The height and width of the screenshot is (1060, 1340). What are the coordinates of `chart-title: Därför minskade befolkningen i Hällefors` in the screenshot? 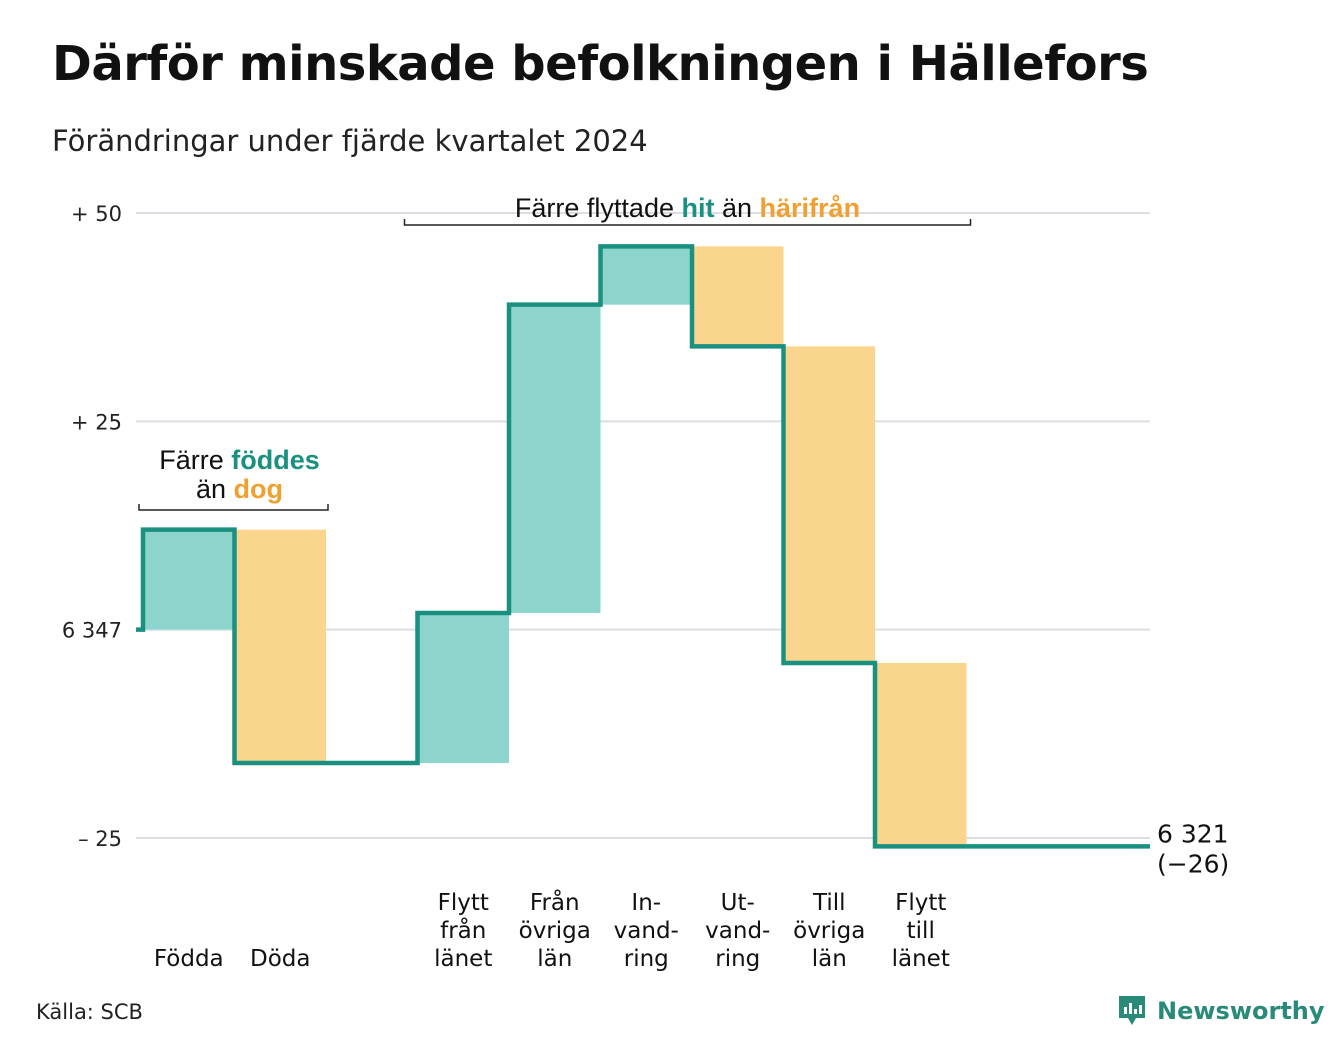 It's located at (600, 64).